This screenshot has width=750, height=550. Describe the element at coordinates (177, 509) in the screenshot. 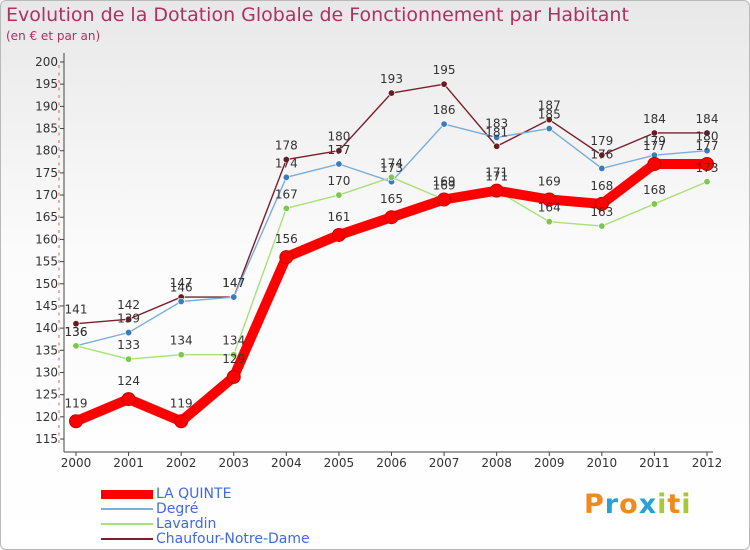

I see `legend-label-degre: Degré` at that location.